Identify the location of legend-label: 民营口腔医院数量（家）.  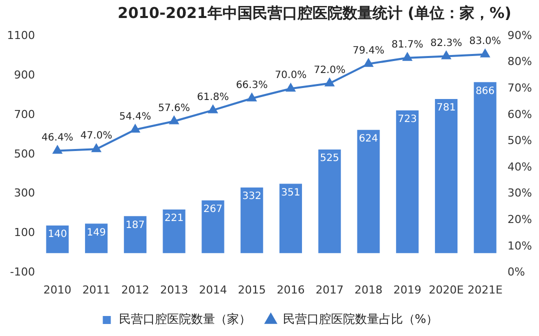
(184, 319).